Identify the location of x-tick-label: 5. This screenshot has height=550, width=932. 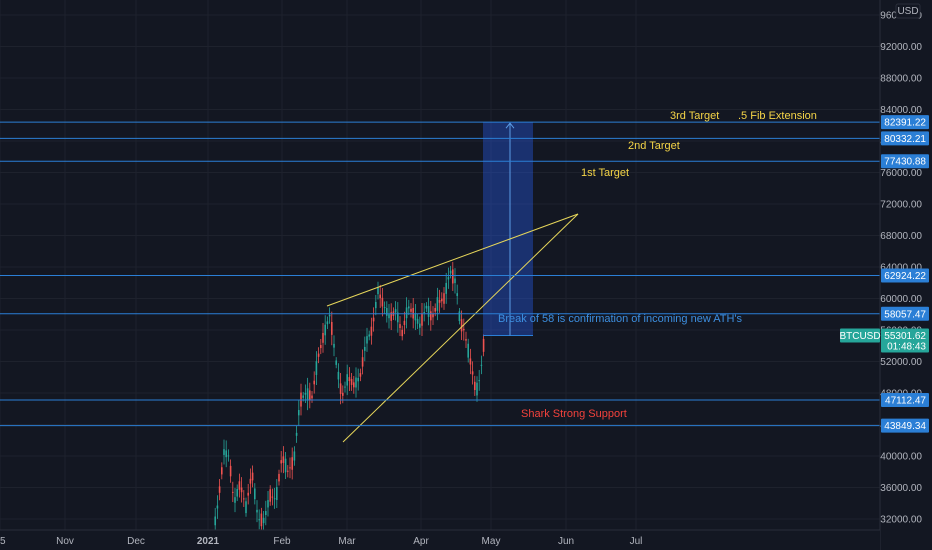
(3, 541).